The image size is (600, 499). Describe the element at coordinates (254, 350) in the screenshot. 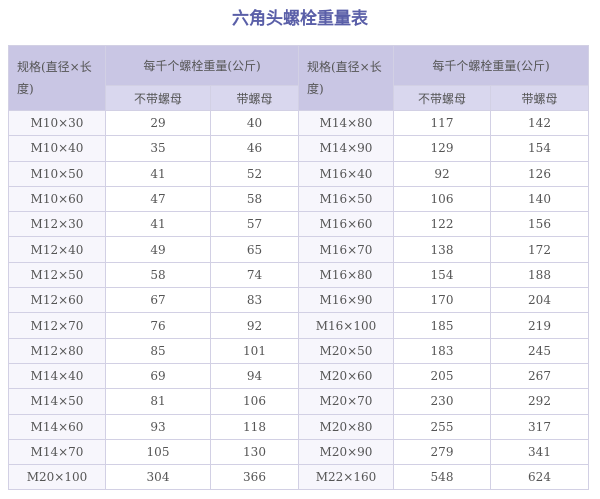

I see `weight-cell: 101` at that location.